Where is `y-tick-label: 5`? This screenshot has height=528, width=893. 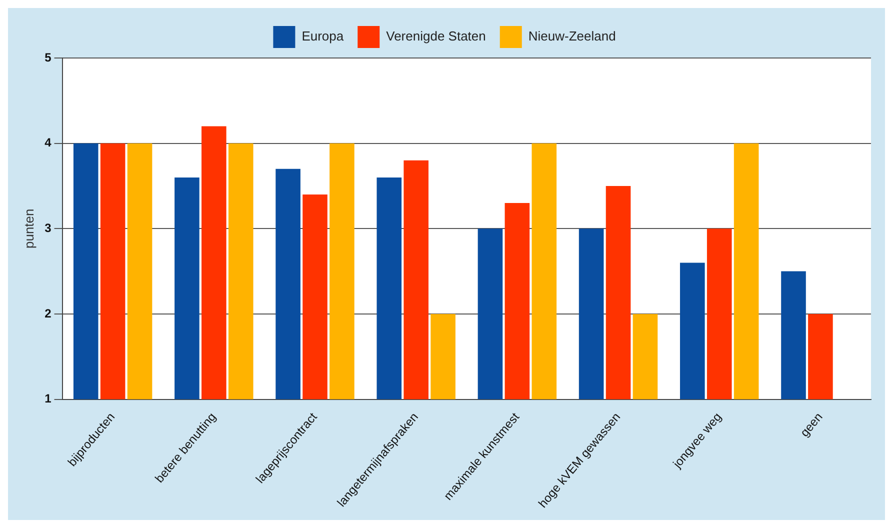 y-tick-label: 5 is located at coordinates (48, 57).